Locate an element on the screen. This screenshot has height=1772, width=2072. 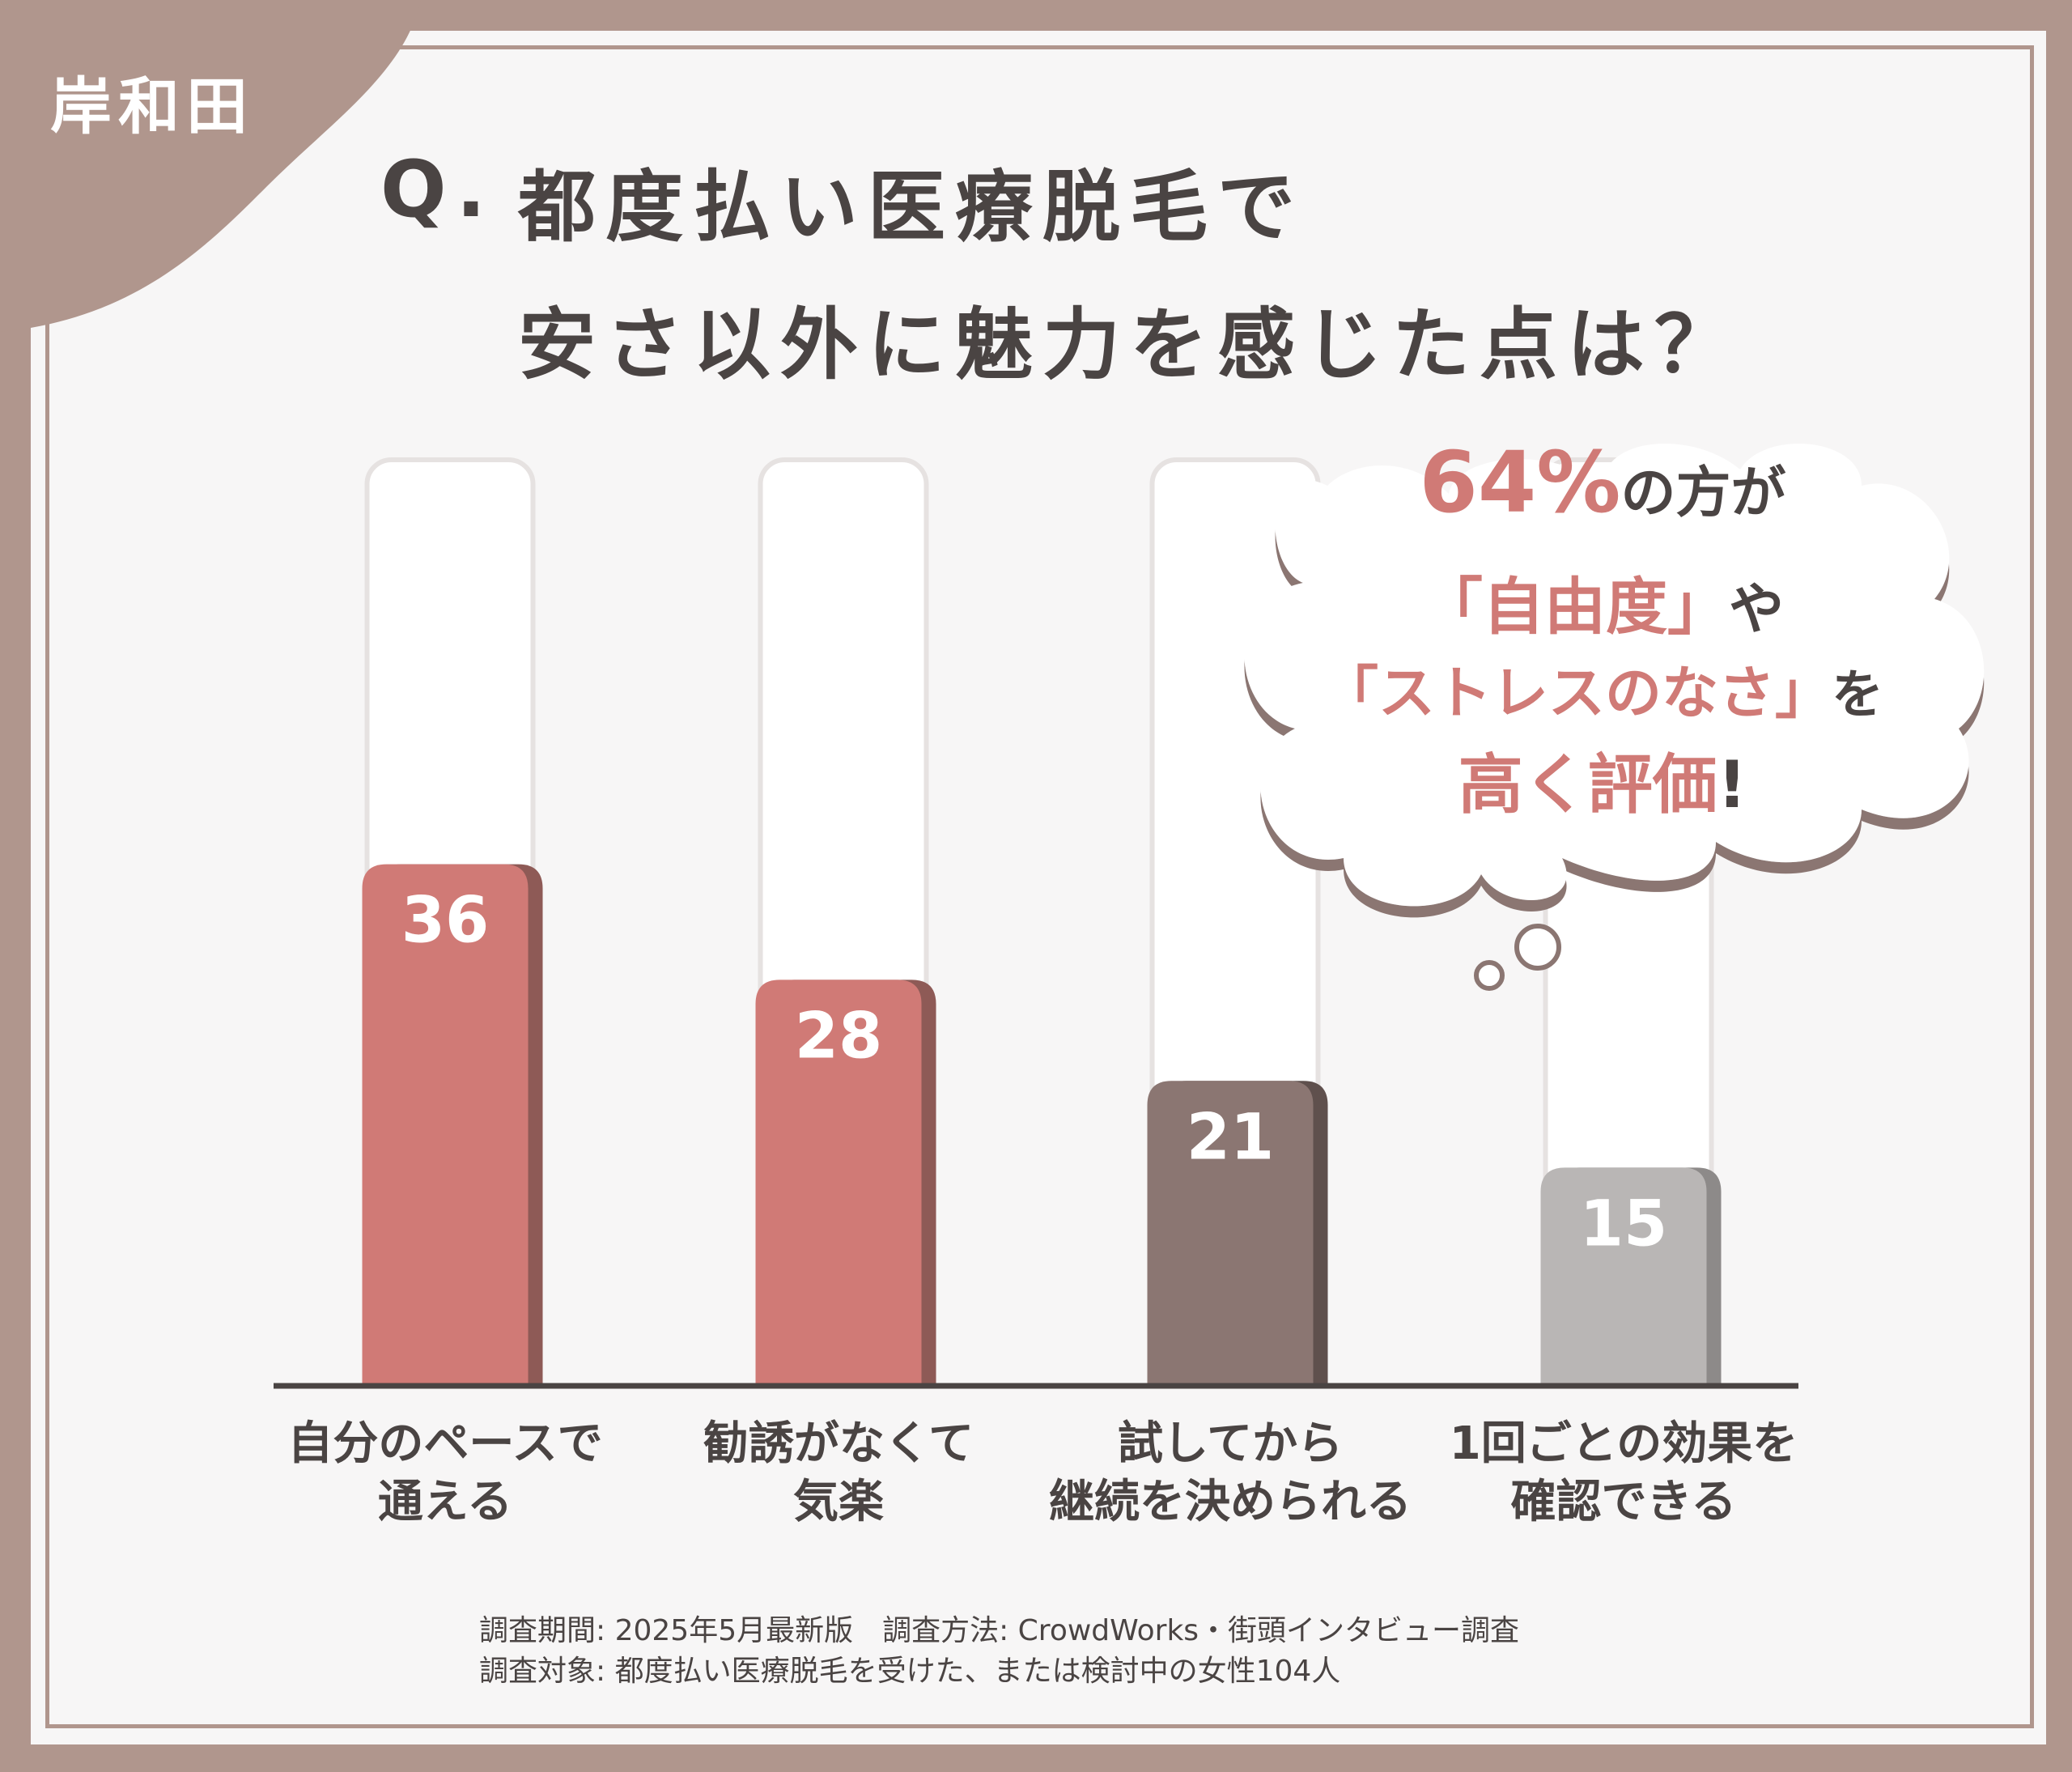
question-prefix: Q. is located at coordinates (438, 190).